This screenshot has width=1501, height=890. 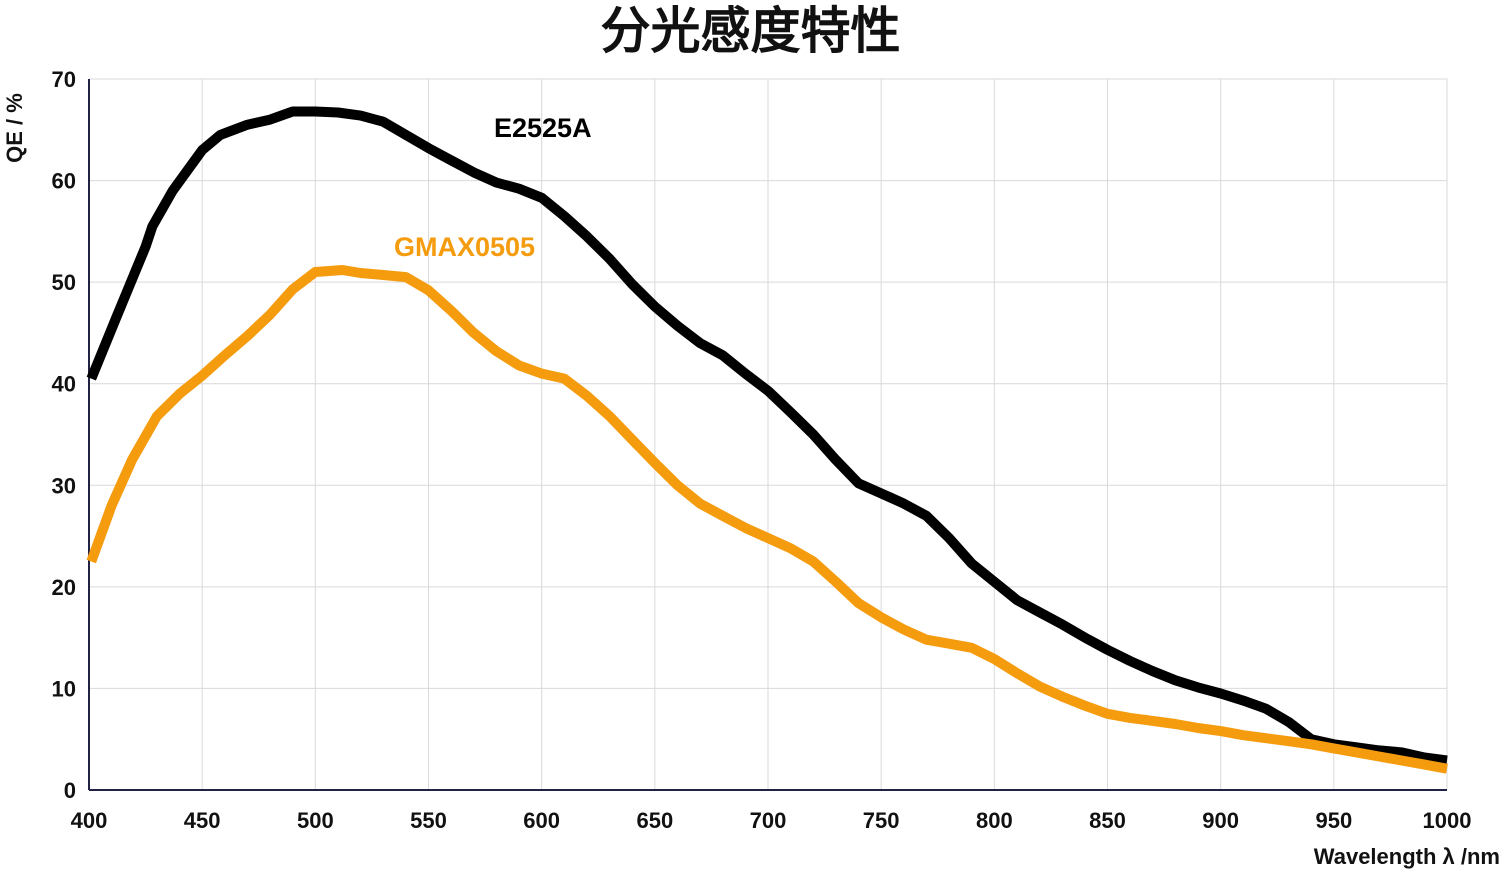 What do you see at coordinates (202, 820) in the screenshot?
I see `x-tick-label: 450` at bounding box center [202, 820].